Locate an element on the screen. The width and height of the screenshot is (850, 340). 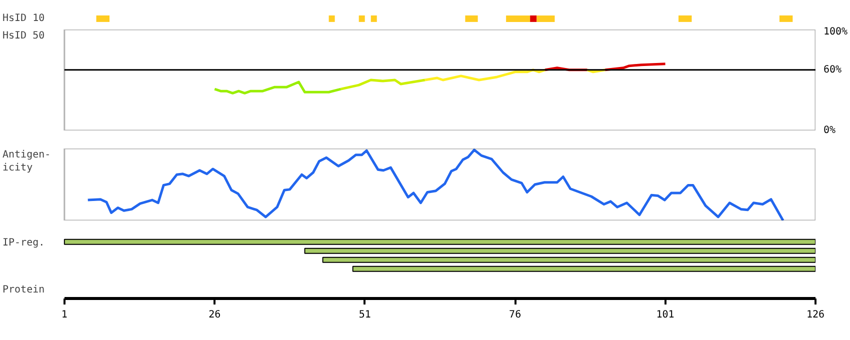
y-axis-title: IP-reg. is located at coordinates (23, 243).